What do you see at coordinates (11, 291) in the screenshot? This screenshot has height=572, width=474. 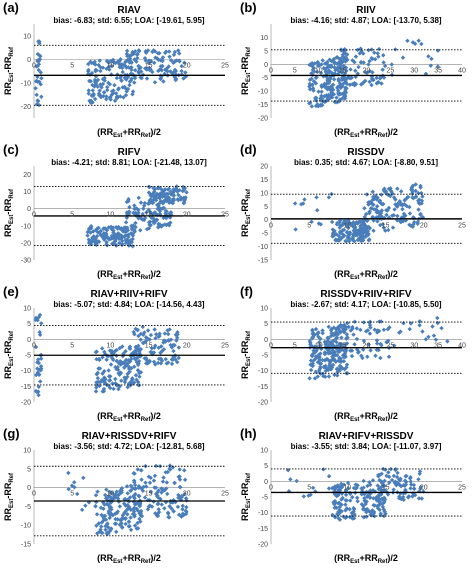 I see `panel-label: (e)` at bounding box center [11, 291].